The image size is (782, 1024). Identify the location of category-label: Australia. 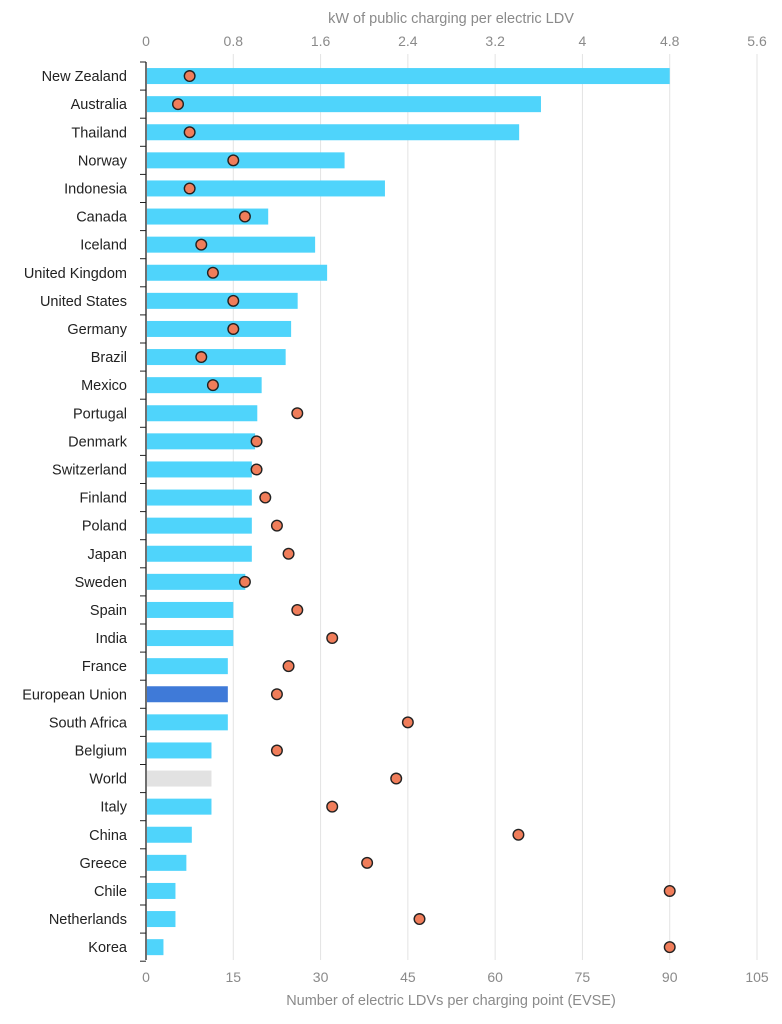
(99, 105).